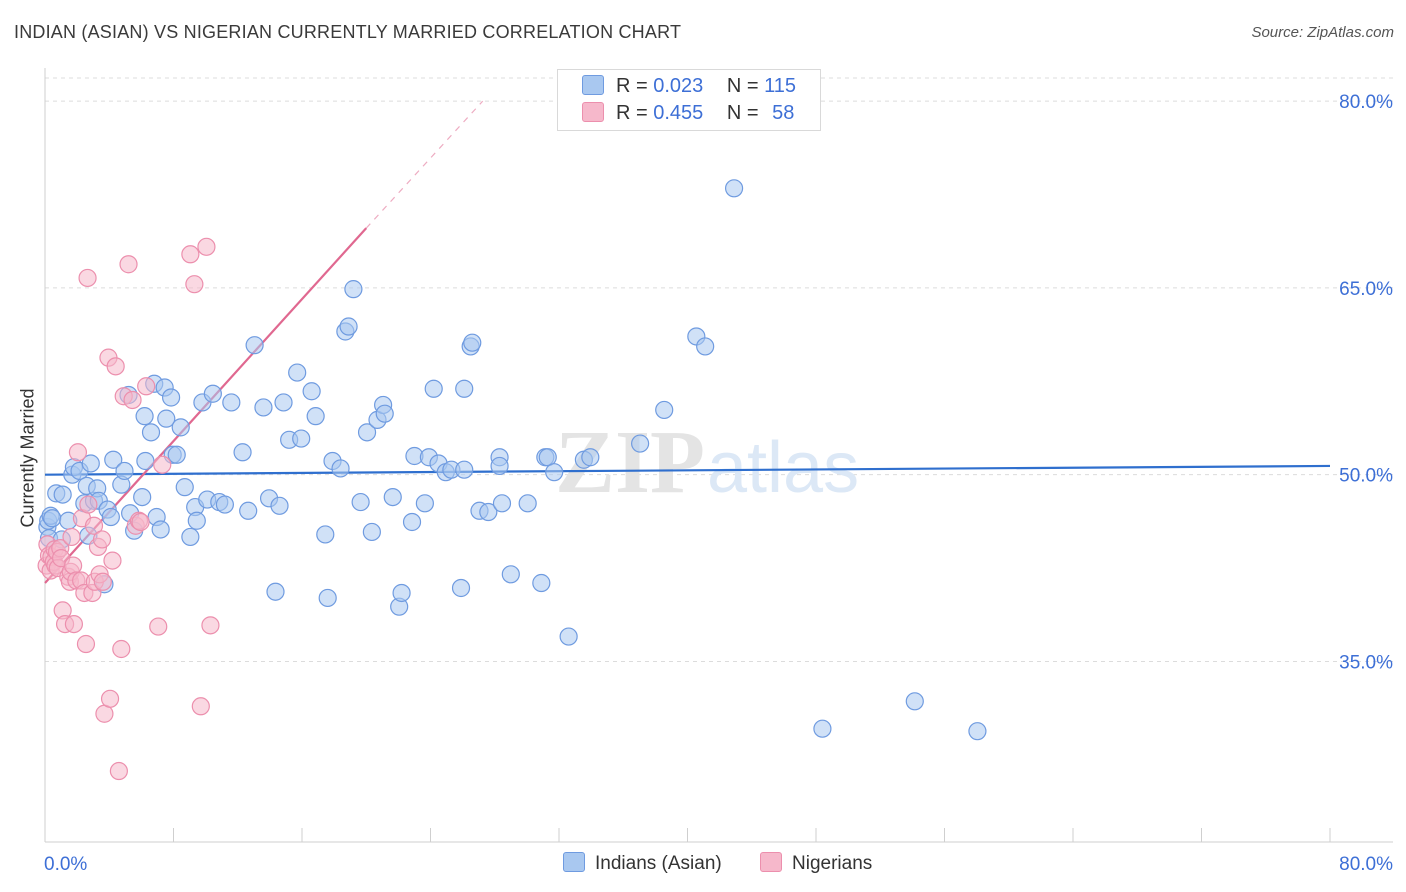  Describe the element at coordinates (1366, 476) in the screenshot. I see `y-tick-label: 50.0%` at that location.